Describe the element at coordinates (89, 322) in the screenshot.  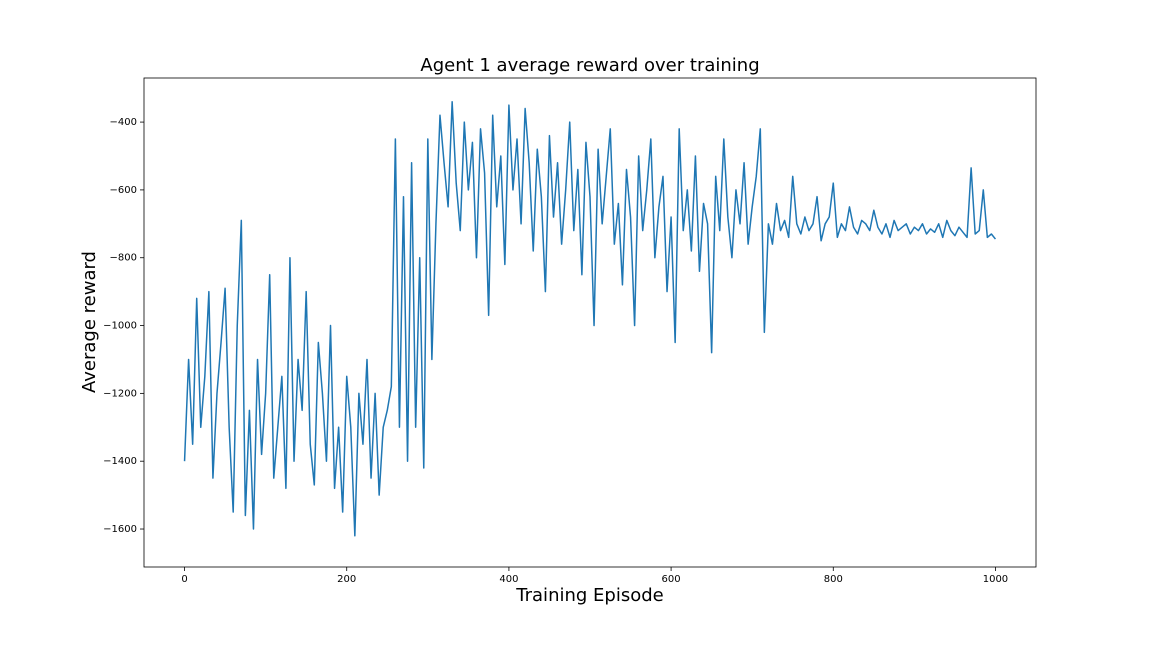
I see `y-axis-label: Average reward` at that location.